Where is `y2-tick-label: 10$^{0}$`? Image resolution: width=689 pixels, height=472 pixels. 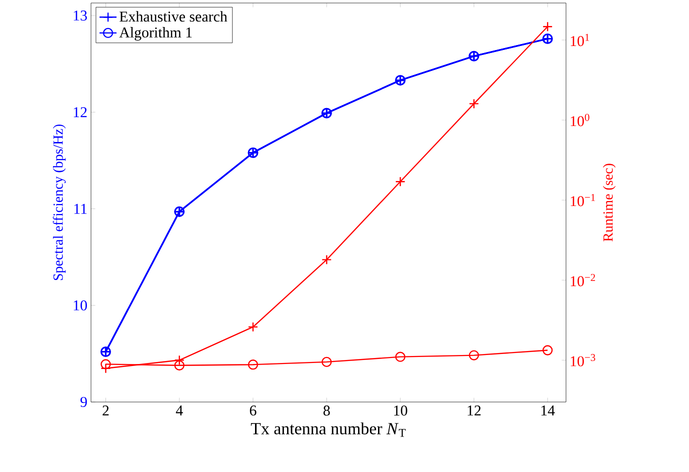
y2-tick-label: 10$^{0}$ is located at coordinates (580, 120).